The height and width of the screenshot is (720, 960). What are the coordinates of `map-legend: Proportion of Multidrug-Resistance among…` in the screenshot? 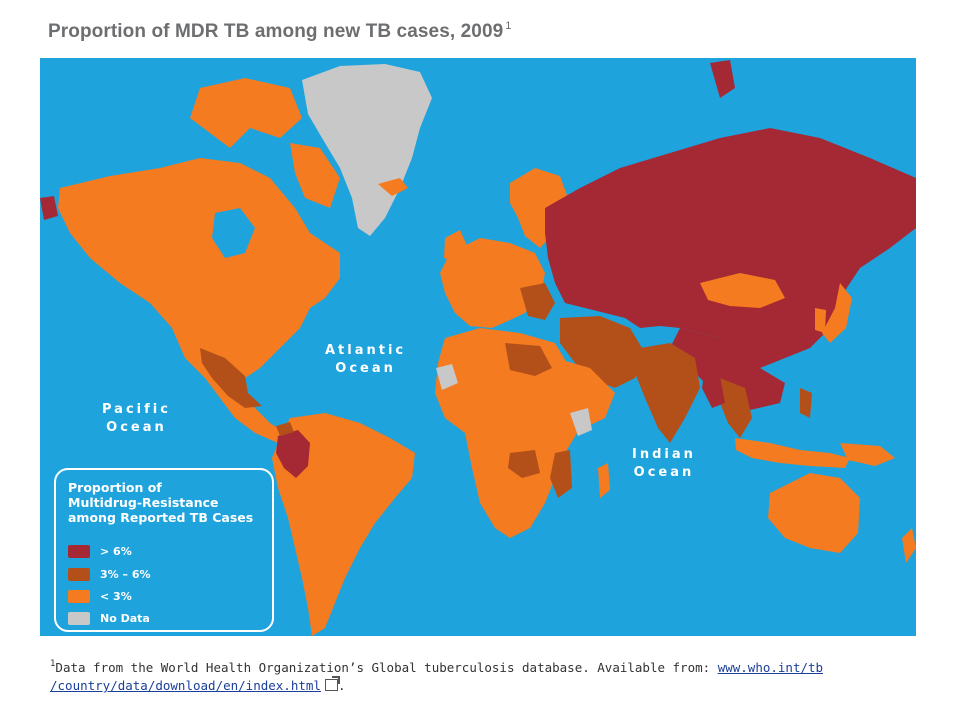 It's located at (164, 550).